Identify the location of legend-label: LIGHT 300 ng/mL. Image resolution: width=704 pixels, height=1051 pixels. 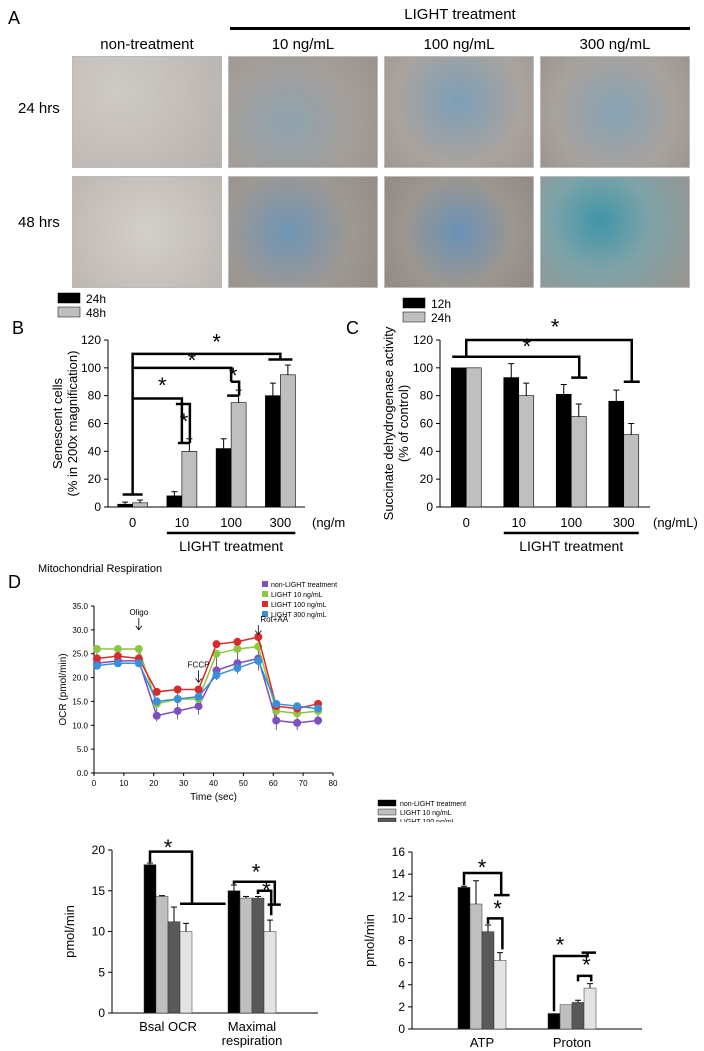
(299, 615).